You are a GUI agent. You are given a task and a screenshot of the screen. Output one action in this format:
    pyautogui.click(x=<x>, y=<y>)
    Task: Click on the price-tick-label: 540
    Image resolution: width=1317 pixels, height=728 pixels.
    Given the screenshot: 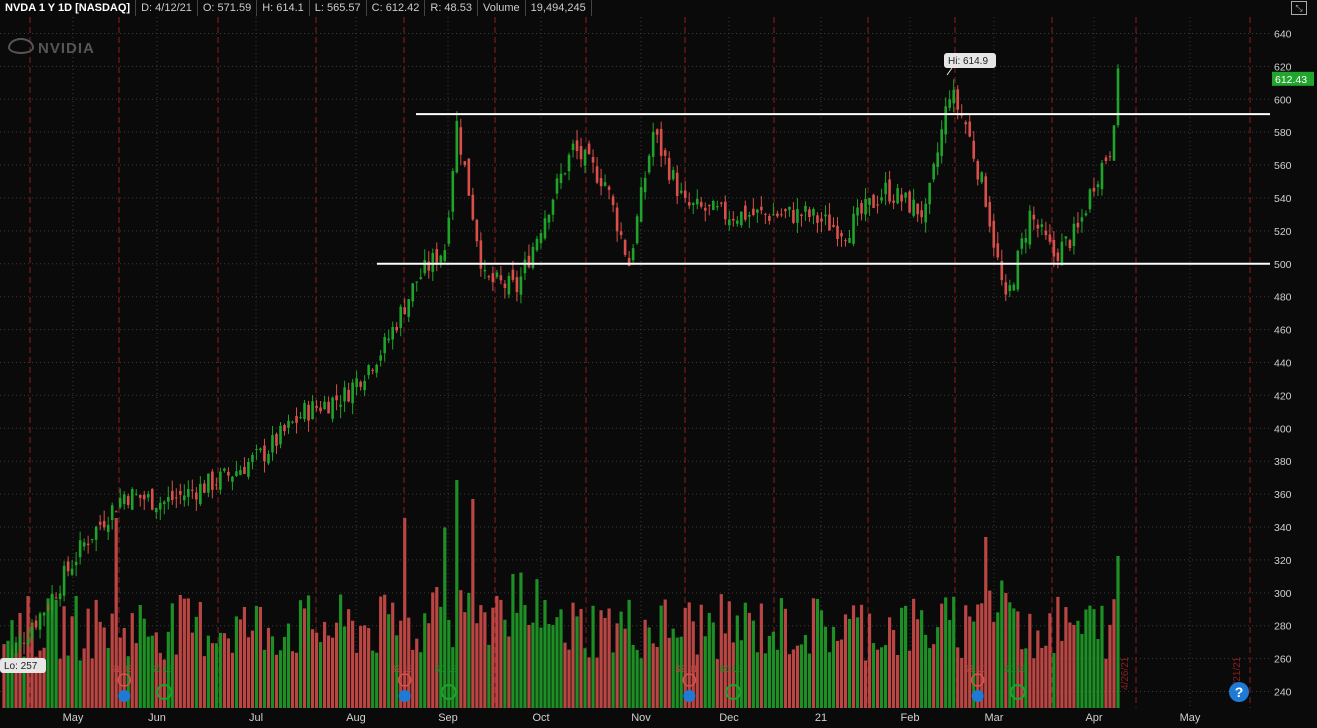 What is the action you would take?
    pyautogui.click(x=1283, y=199)
    